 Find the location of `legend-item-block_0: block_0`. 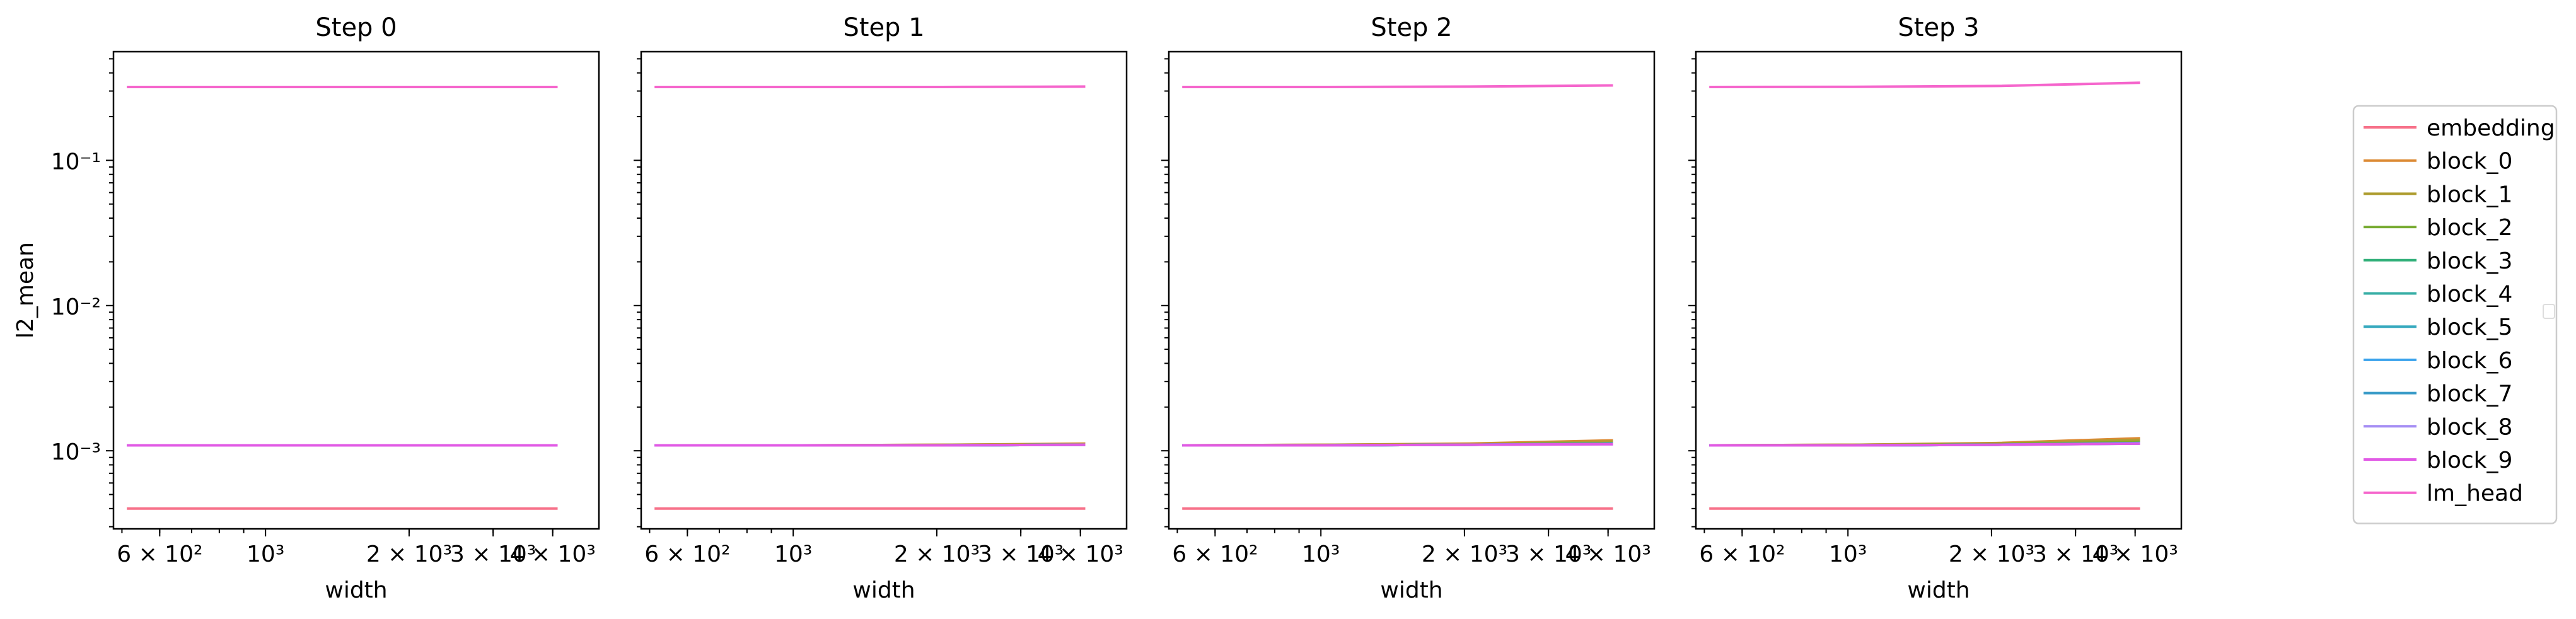

legend-item-block_0: block_0 is located at coordinates (2438, 162).